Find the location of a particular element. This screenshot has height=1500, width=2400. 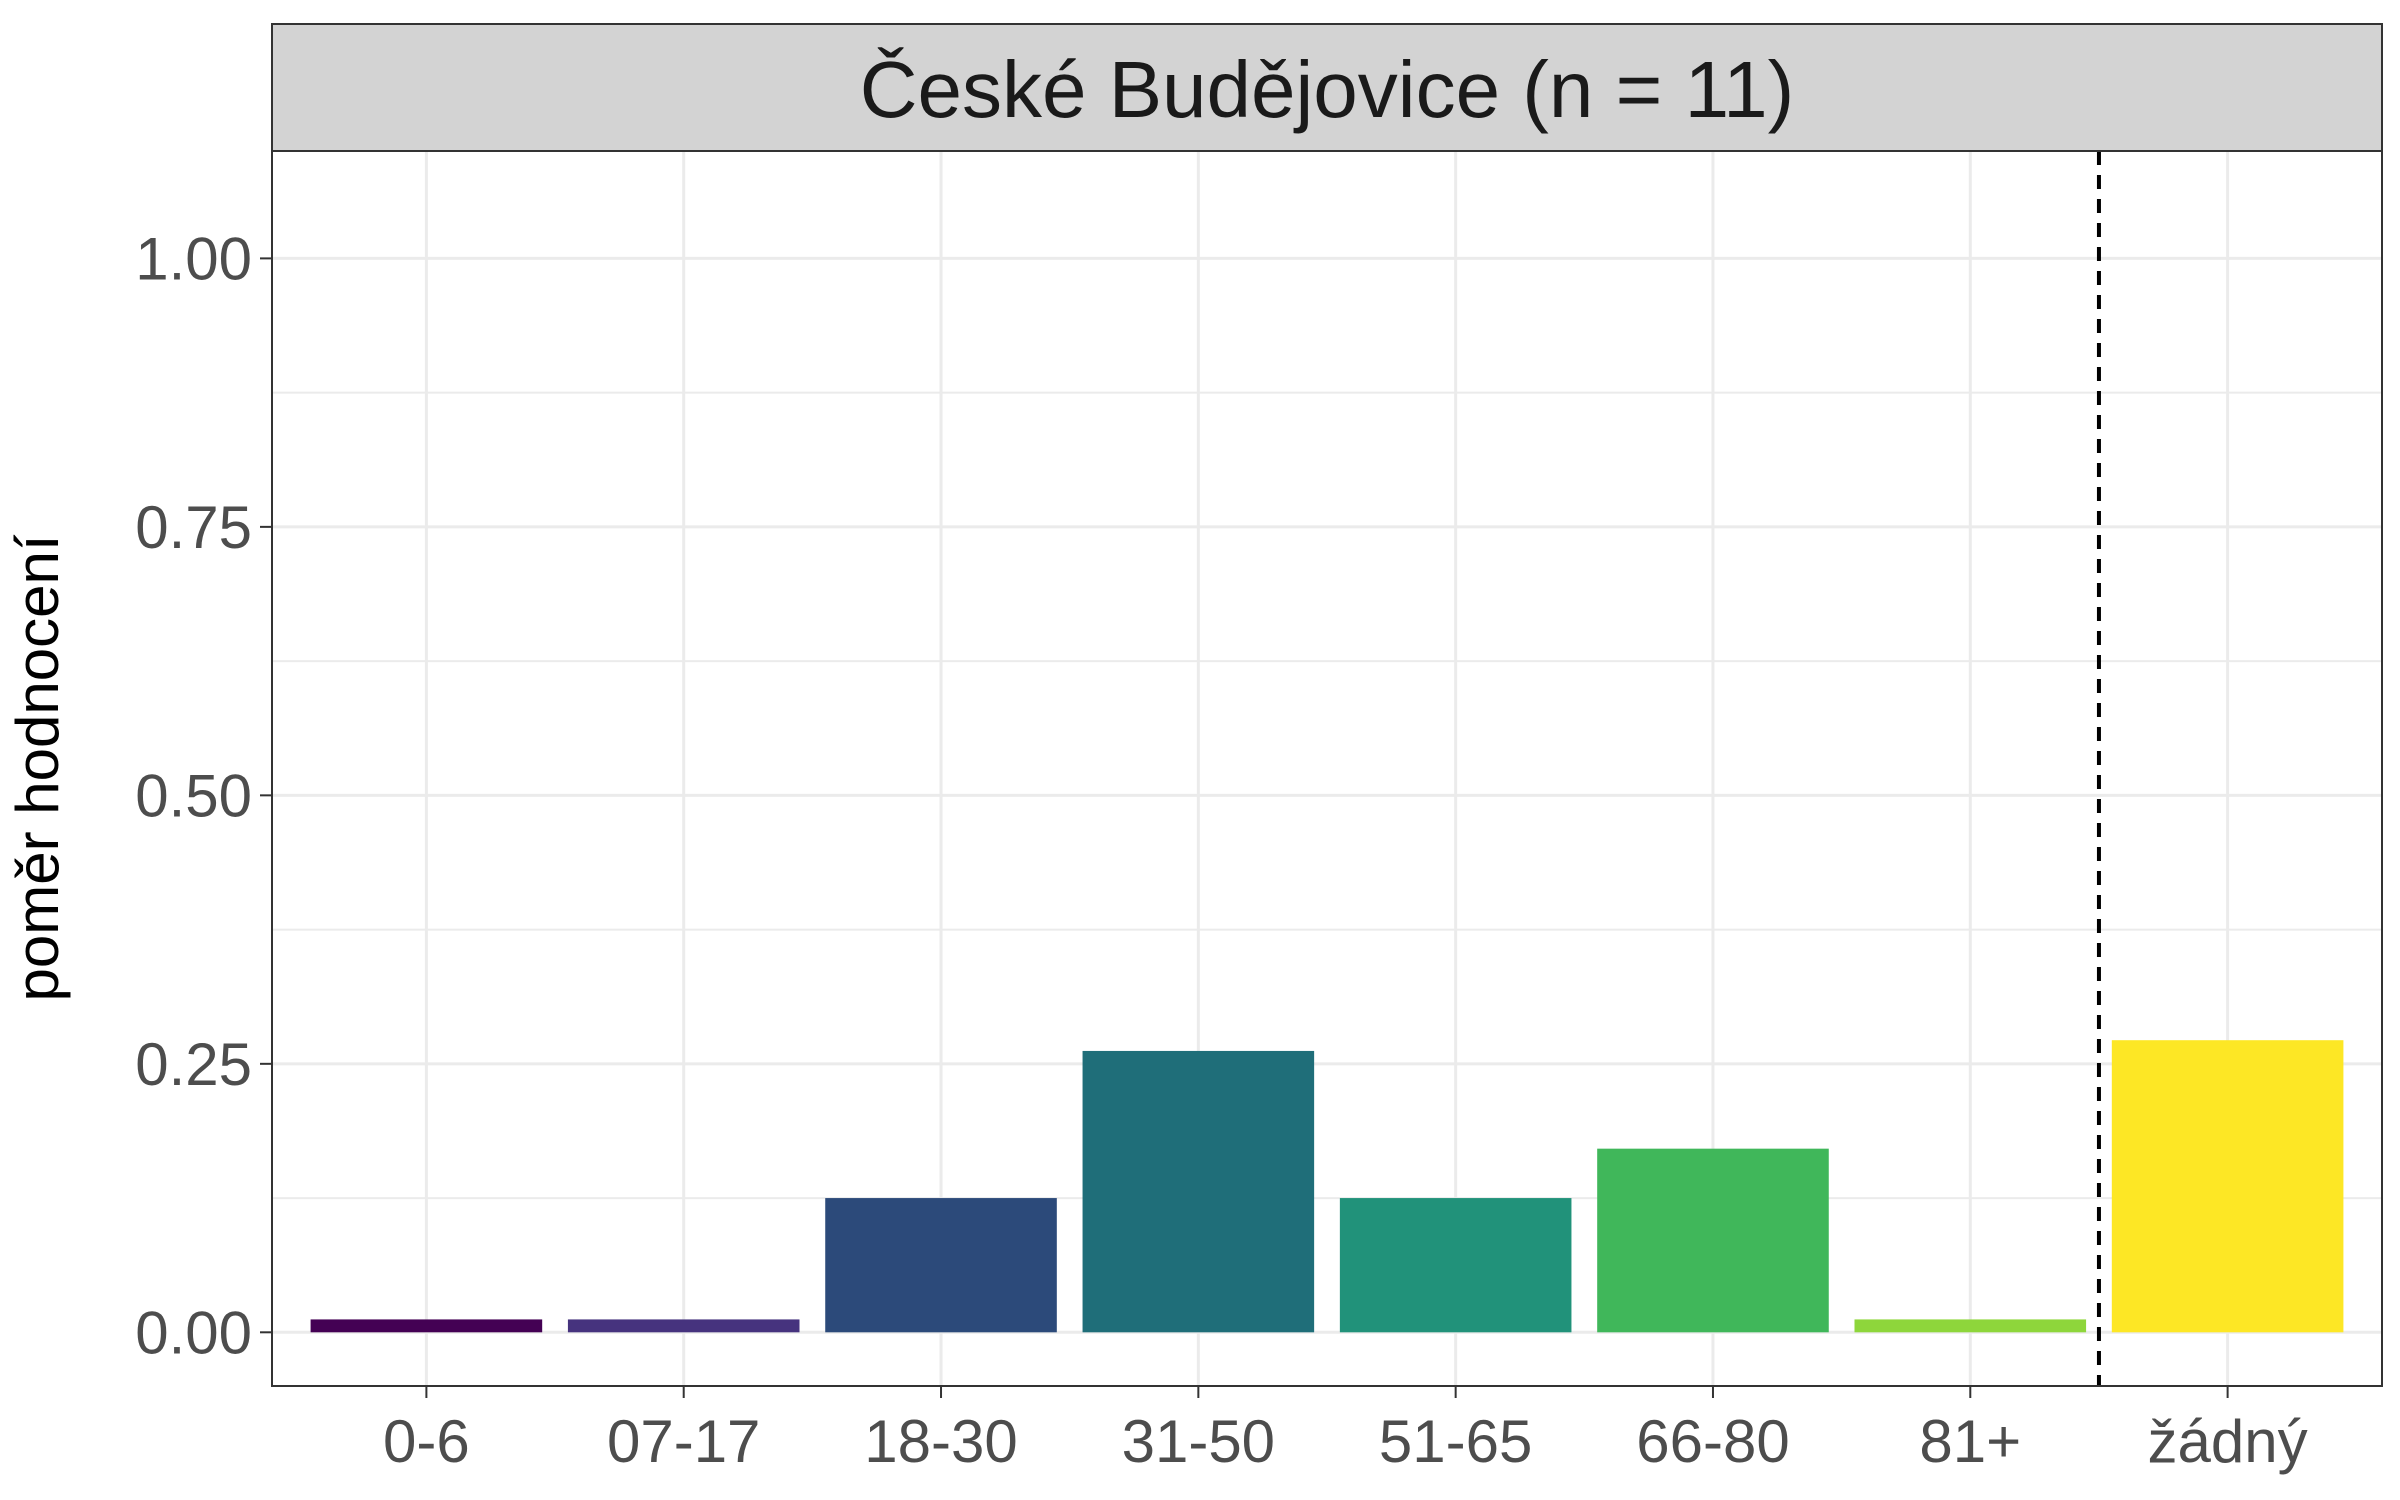

x-tick-label: 18-30 is located at coordinates (940, 1441).